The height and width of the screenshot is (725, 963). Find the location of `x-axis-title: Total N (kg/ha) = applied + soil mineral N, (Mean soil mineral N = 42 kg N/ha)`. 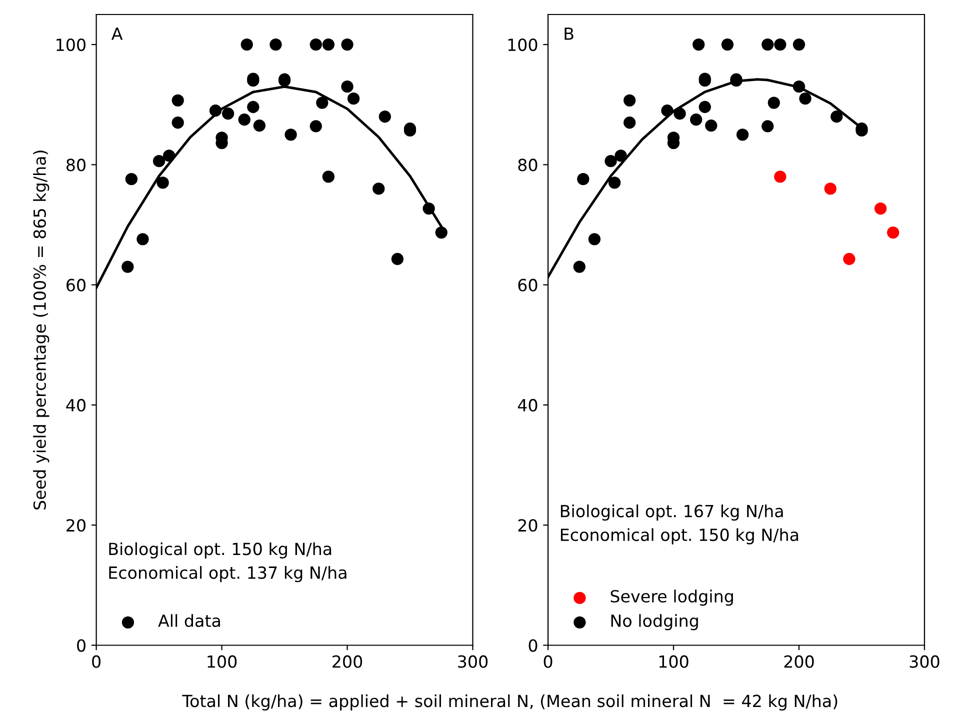

x-axis-title: Total N (kg/ha) = applied + soil mineral N, (Mean soil mineral N = 42 kg N/ha) is located at coordinates (510, 702).